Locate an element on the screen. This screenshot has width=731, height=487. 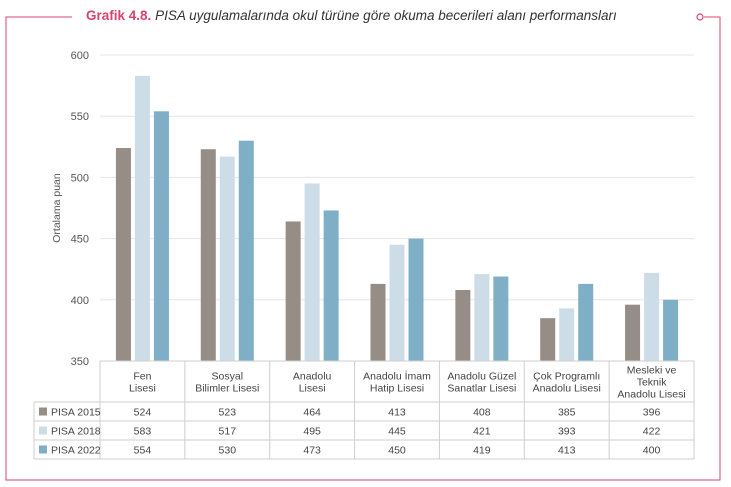
table-value: 523 is located at coordinates (228, 413).